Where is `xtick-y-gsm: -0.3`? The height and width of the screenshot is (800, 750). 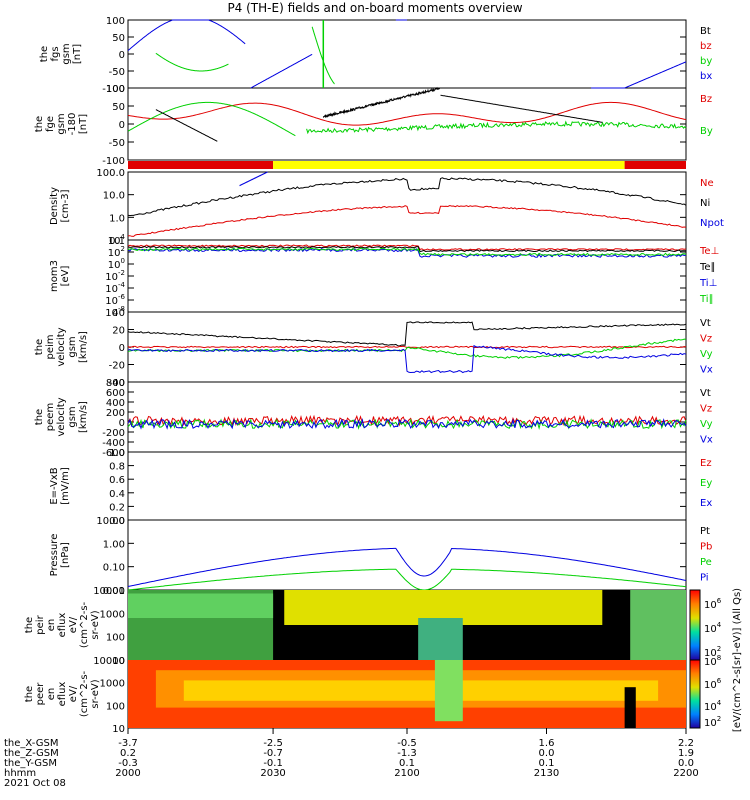
xtick-y-gsm: -0.3 is located at coordinates (128, 763).